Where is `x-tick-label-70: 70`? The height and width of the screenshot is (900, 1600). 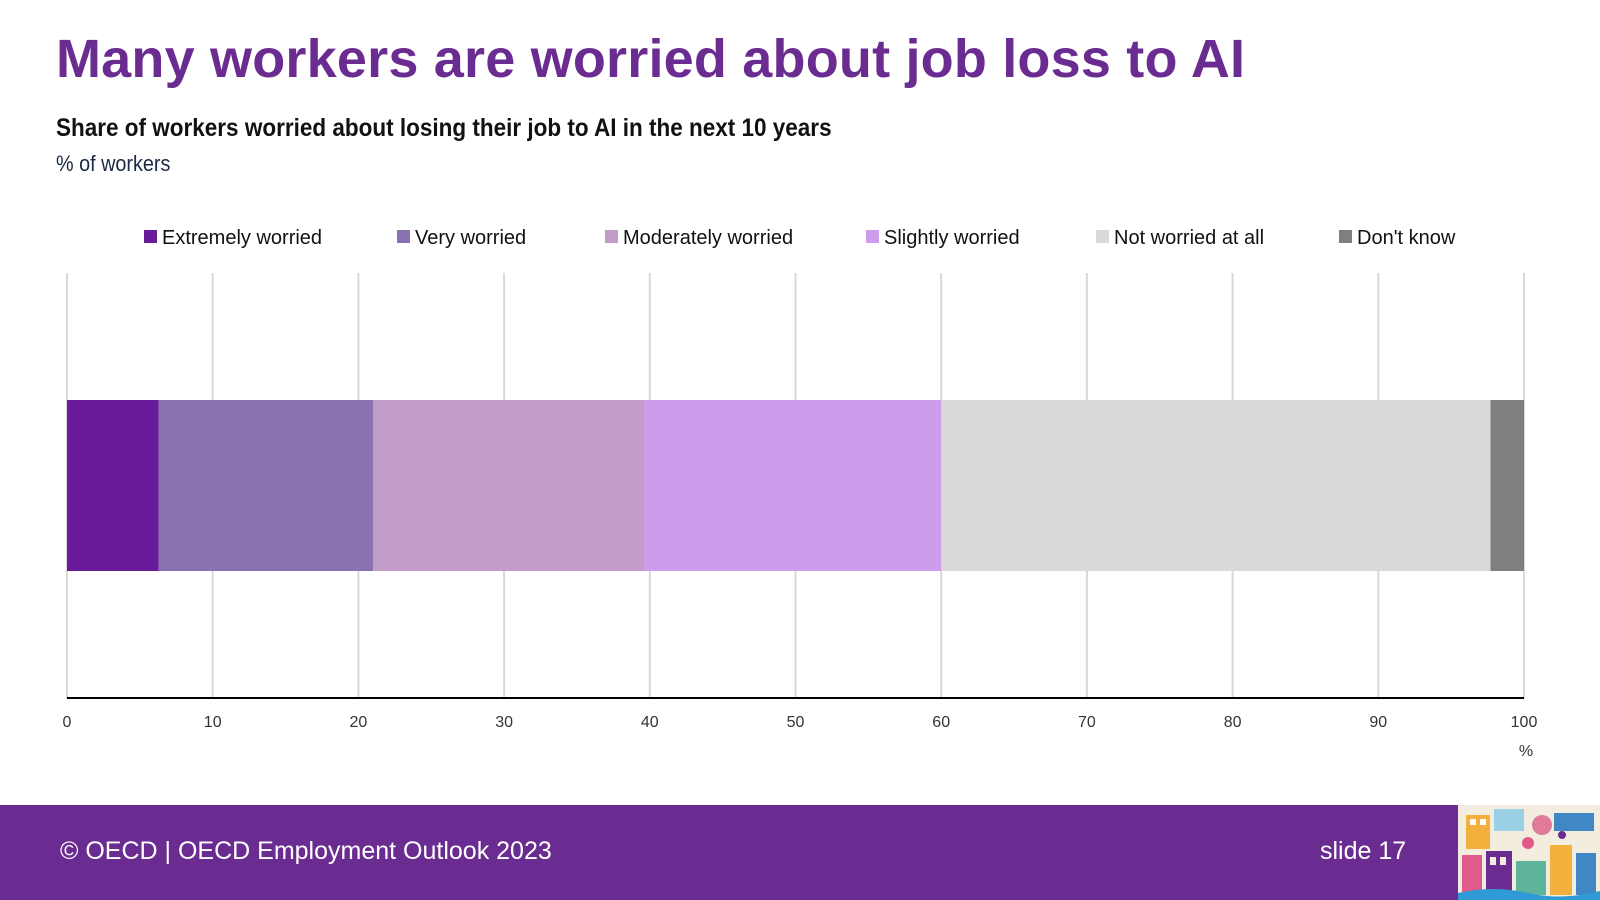
x-tick-label-70: 70 is located at coordinates (1087, 722).